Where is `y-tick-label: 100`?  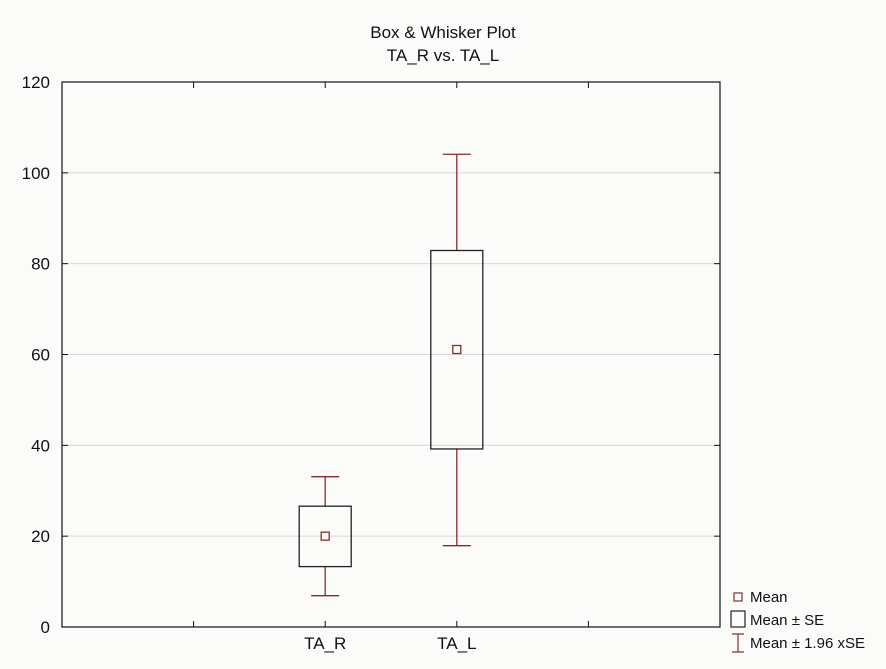
y-tick-label: 100 is located at coordinates (36, 173).